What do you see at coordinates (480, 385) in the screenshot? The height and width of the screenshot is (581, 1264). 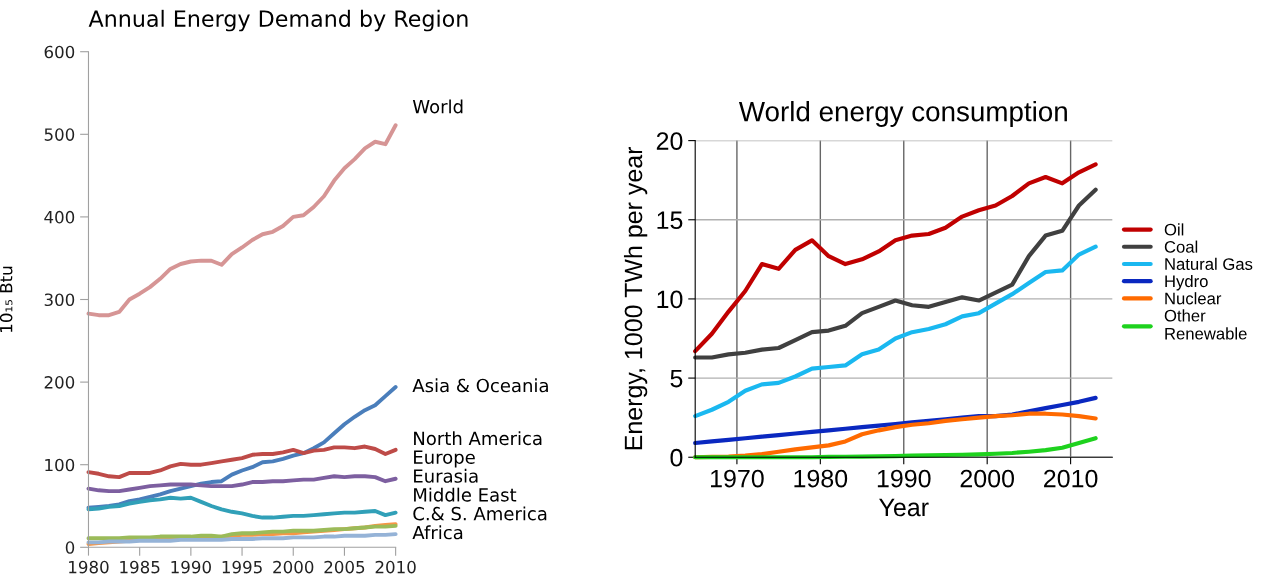 I see `series-label: Asia & Oceania` at bounding box center [480, 385].